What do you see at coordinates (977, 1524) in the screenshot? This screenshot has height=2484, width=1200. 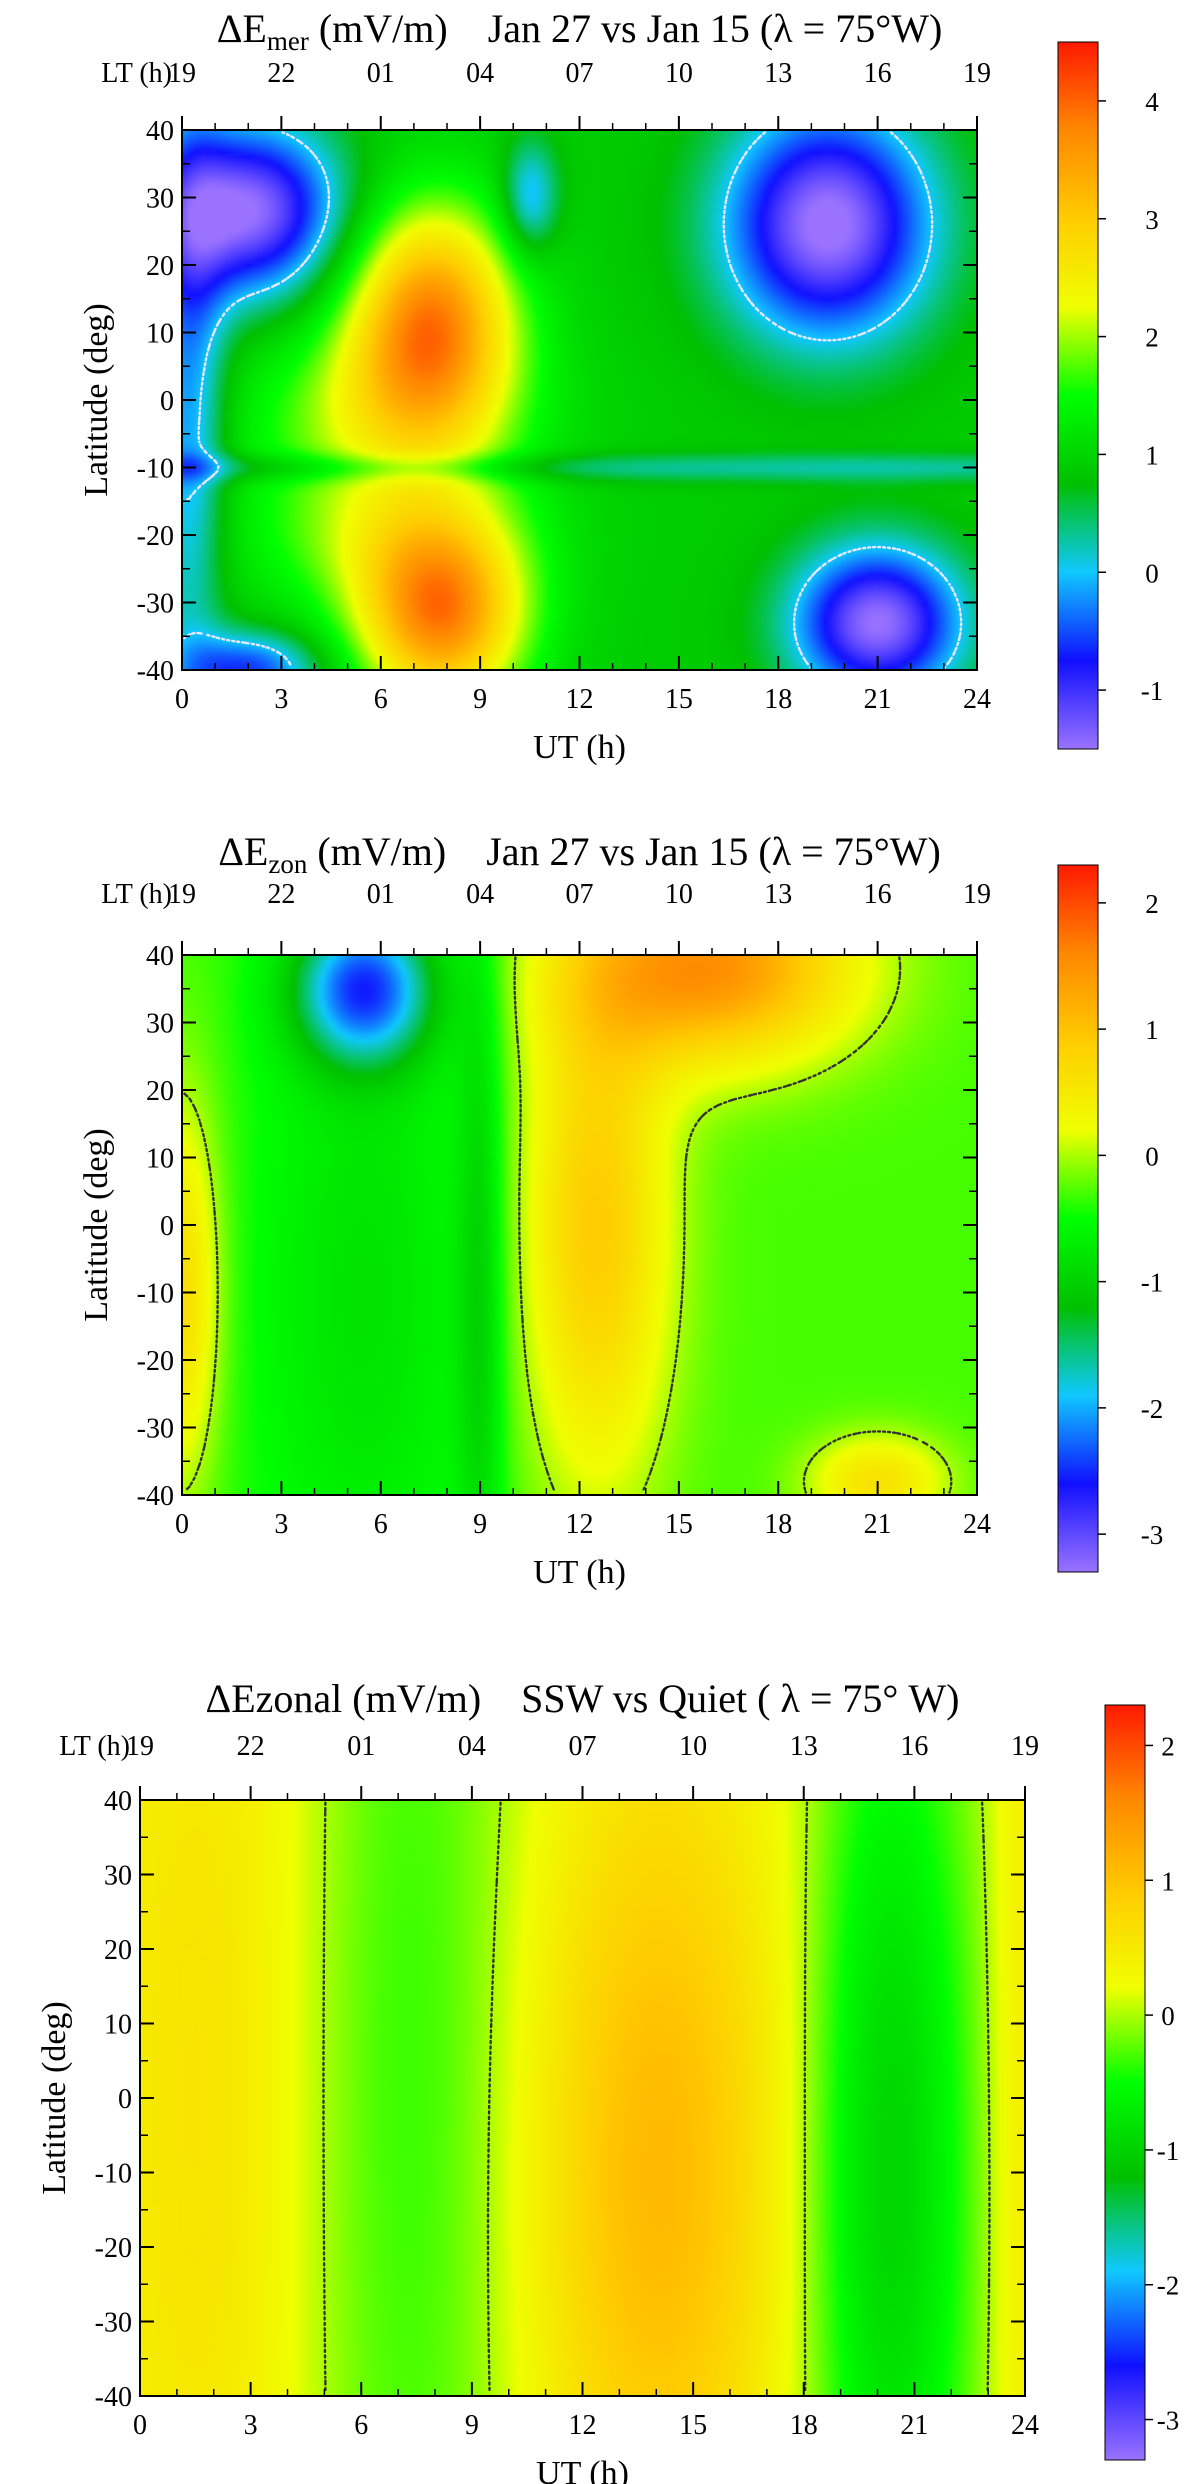 I see `x-tick-label: 24` at bounding box center [977, 1524].